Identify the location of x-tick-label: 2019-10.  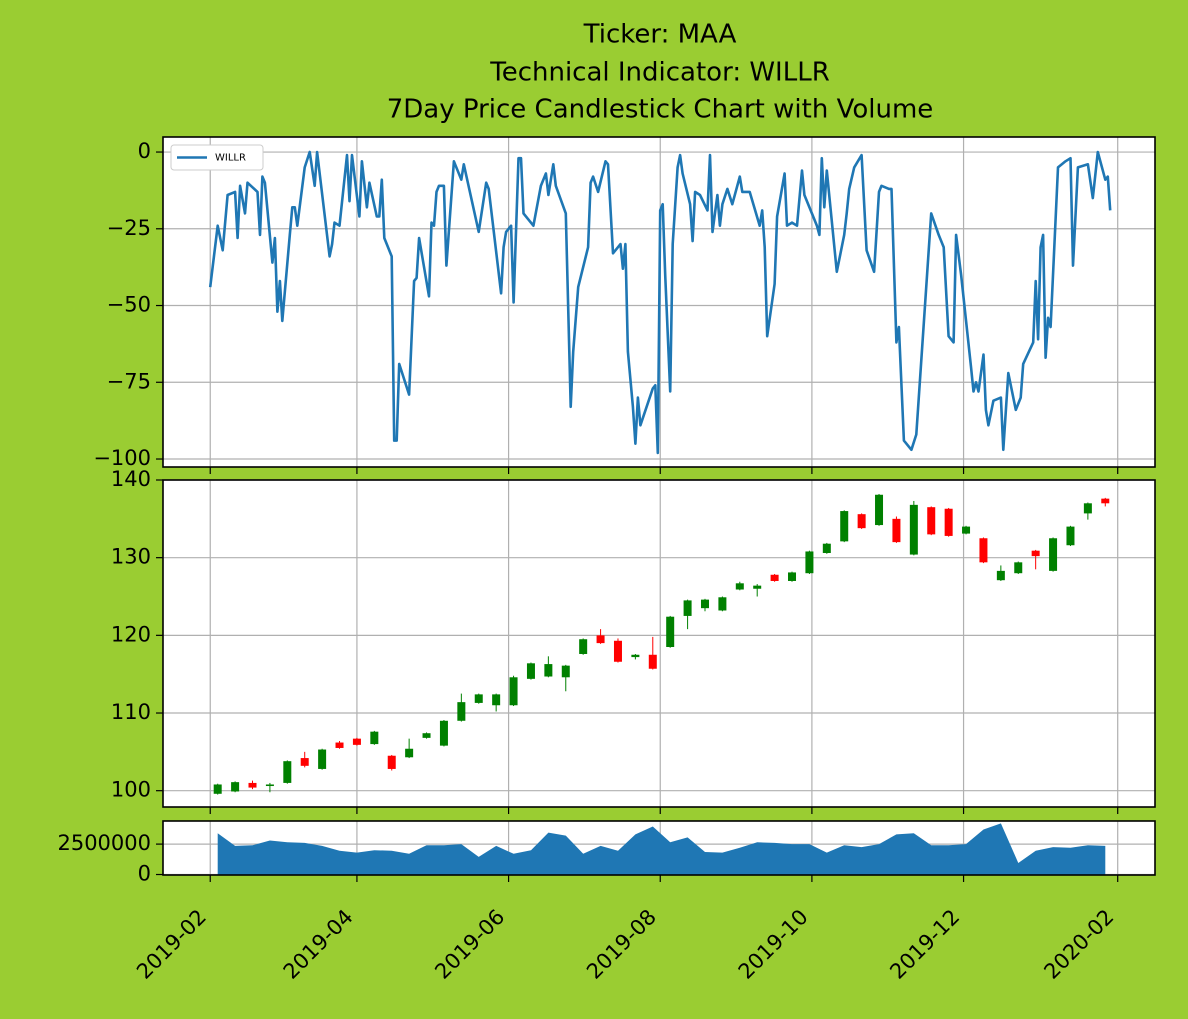
(773, 944).